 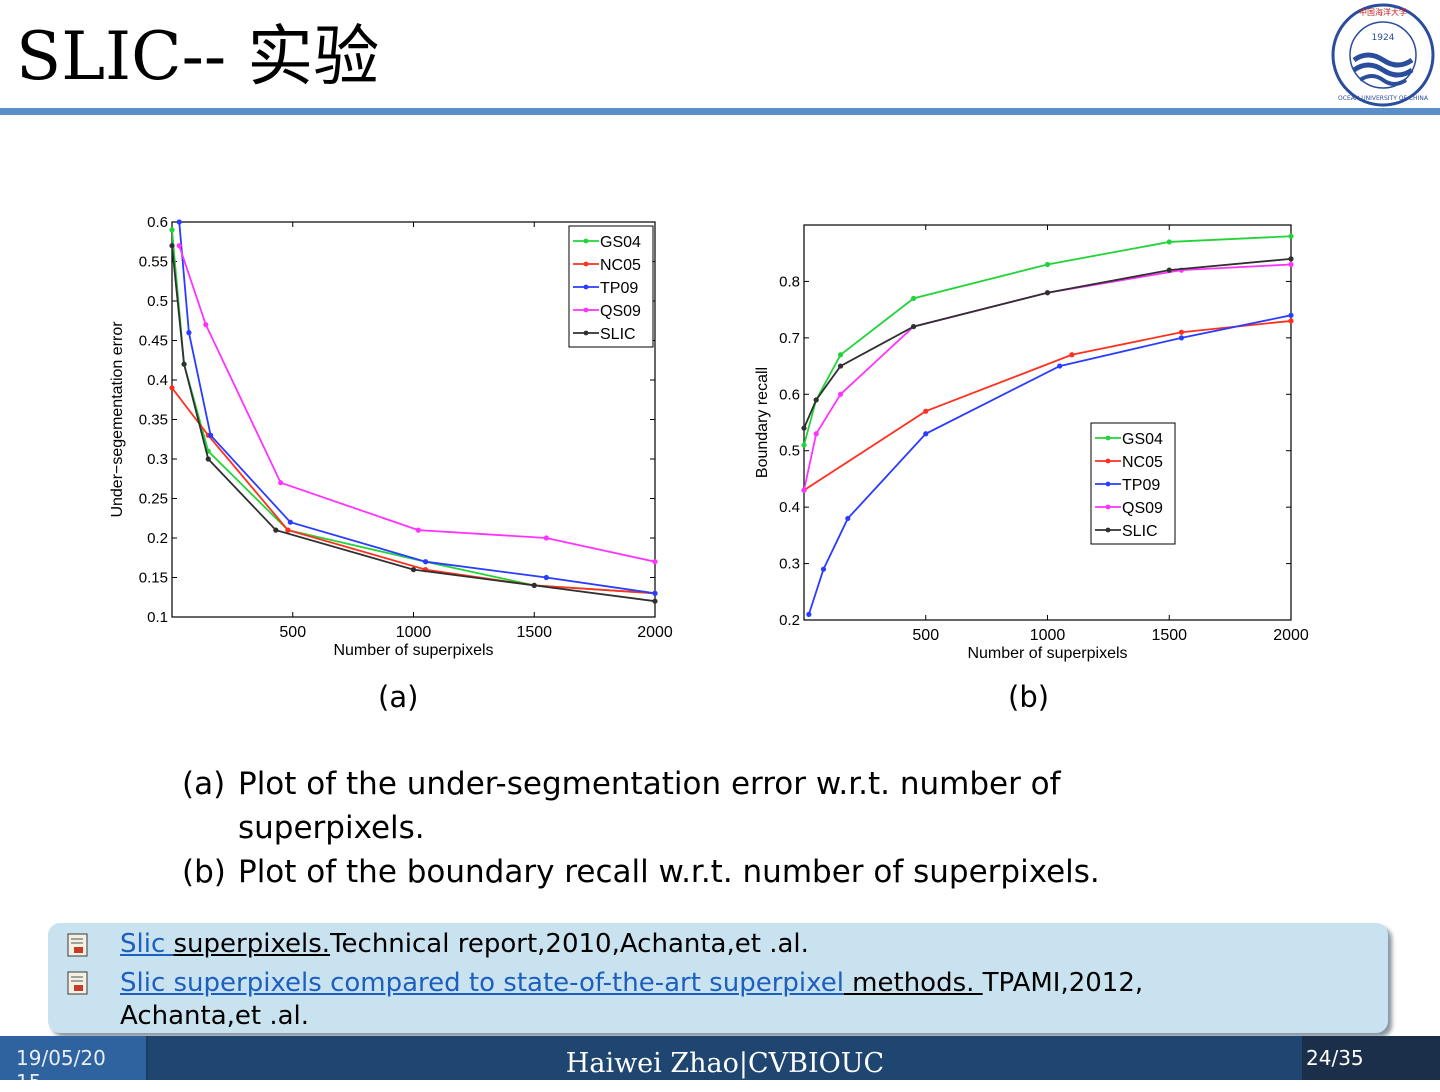 I want to click on reference-1-link: Slic, so click(x=147, y=944).